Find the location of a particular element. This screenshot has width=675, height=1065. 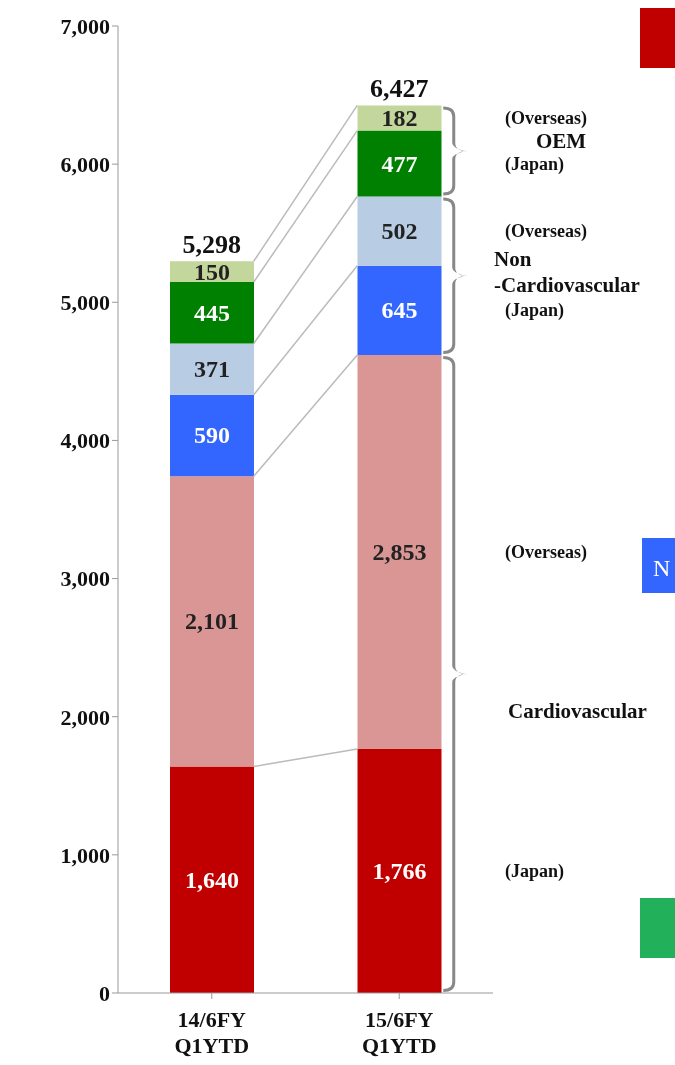

text: N is located at coordinates (662, 568).